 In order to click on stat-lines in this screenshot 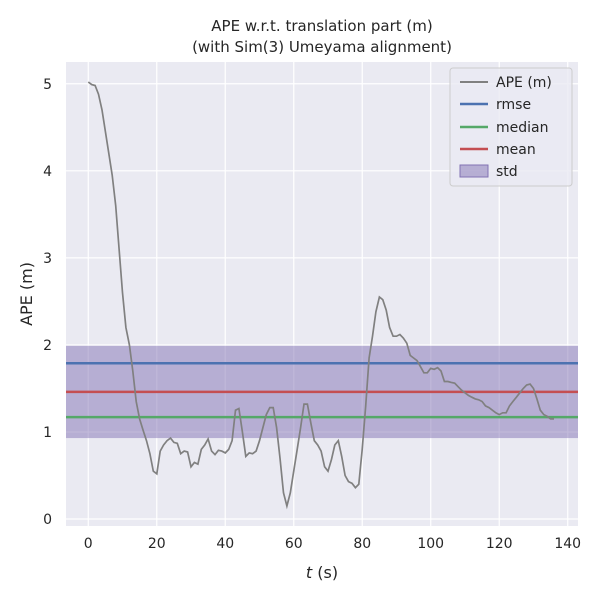, I will do `click(322, 390)`.